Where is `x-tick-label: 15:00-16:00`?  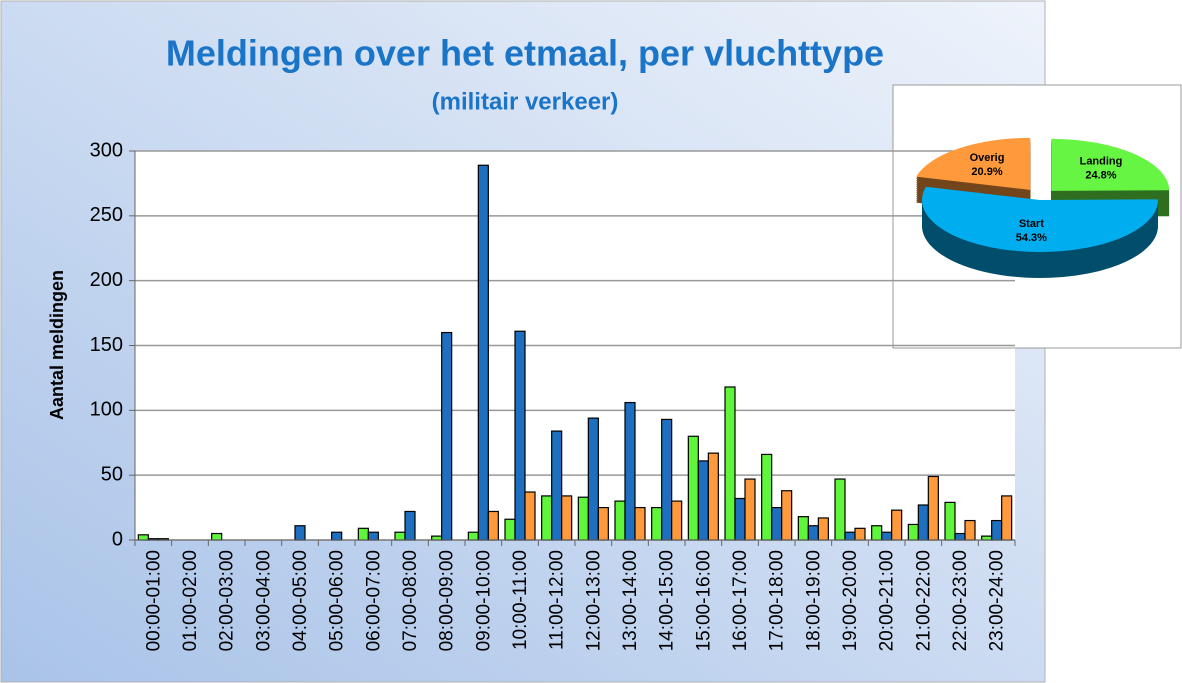
x-tick-label: 15:00-16:00 is located at coordinates (703, 600).